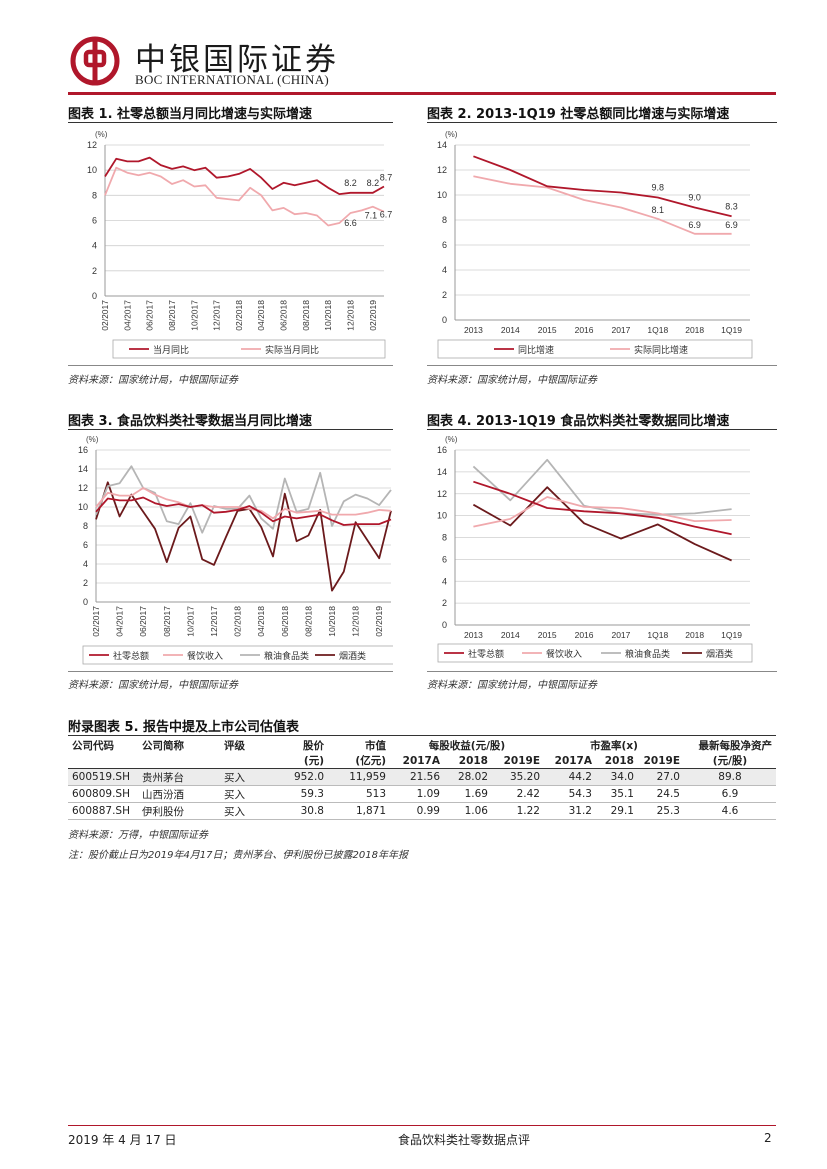 This screenshot has width=827, height=1169. What do you see at coordinates (719, 654) in the screenshot?
I see `legend-label: 烟酒类` at bounding box center [719, 654].